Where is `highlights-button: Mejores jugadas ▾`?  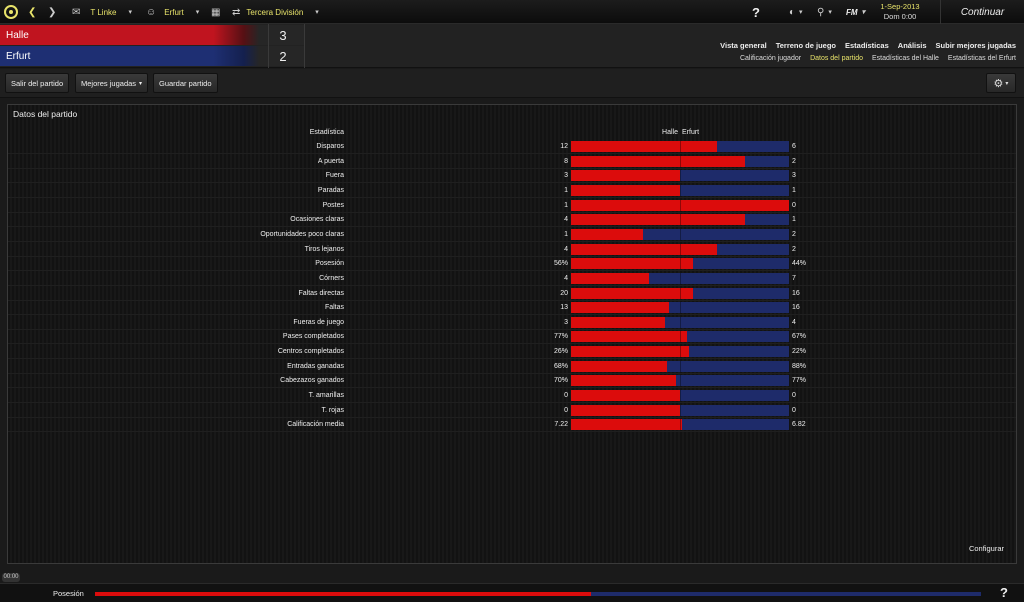
highlights-button: Mejores jugadas ▾ is located at coordinates (112, 83).